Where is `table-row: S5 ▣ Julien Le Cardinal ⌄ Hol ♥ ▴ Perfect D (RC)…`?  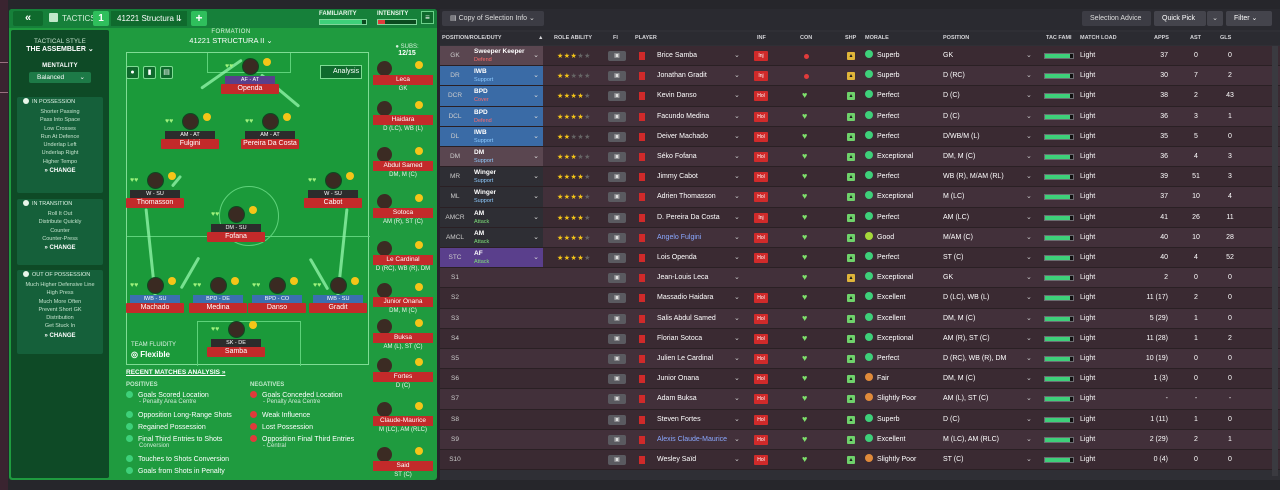 table-row: S5 ▣ Julien Le Cardinal ⌄ Hol ♥ ▴ Perfect D (RC)… is located at coordinates (860, 359).